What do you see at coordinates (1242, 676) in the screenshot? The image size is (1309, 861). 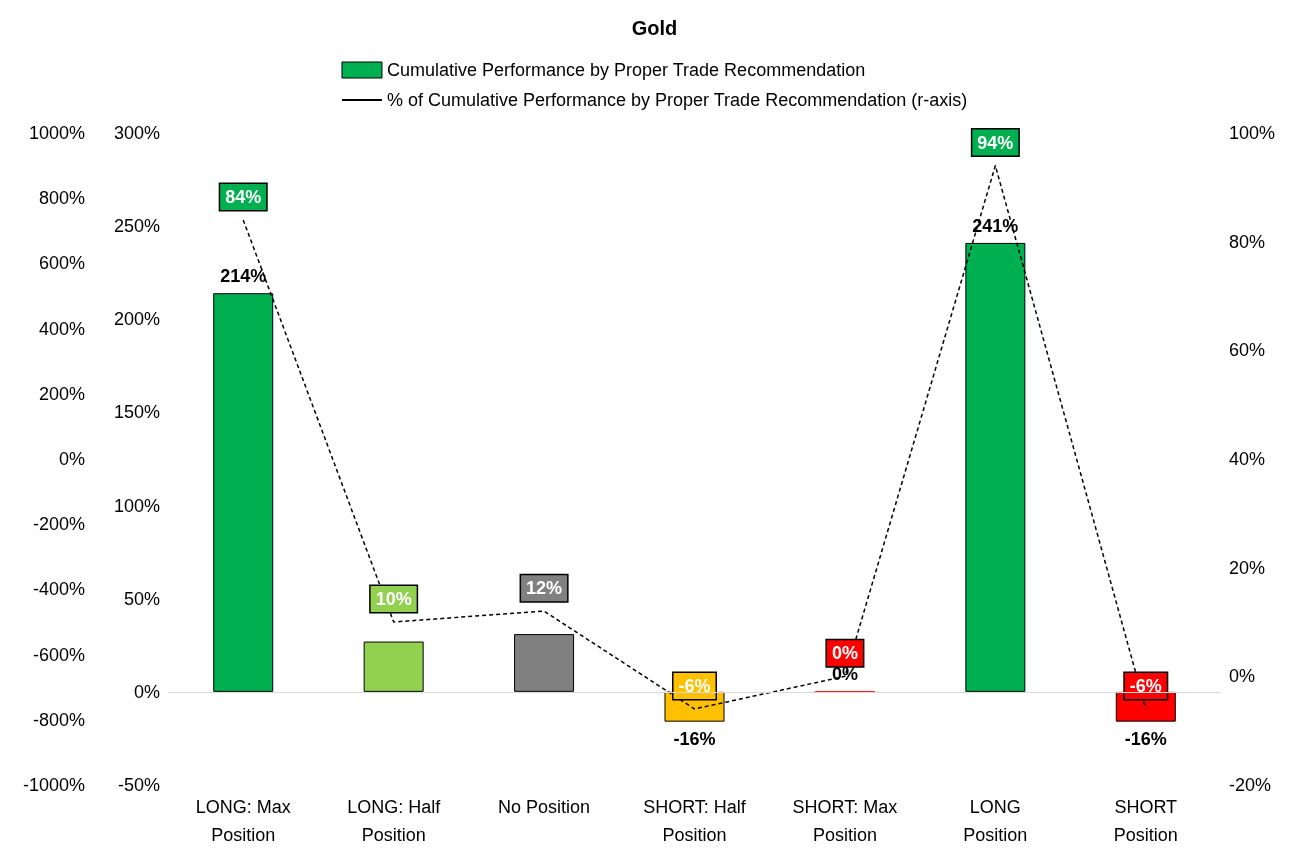 I see `y2-tick-label: 0%` at bounding box center [1242, 676].